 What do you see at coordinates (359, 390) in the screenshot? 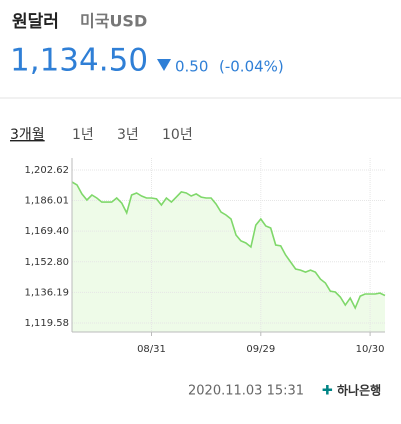
I see `source: 하나은행` at bounding box center [359, 390].